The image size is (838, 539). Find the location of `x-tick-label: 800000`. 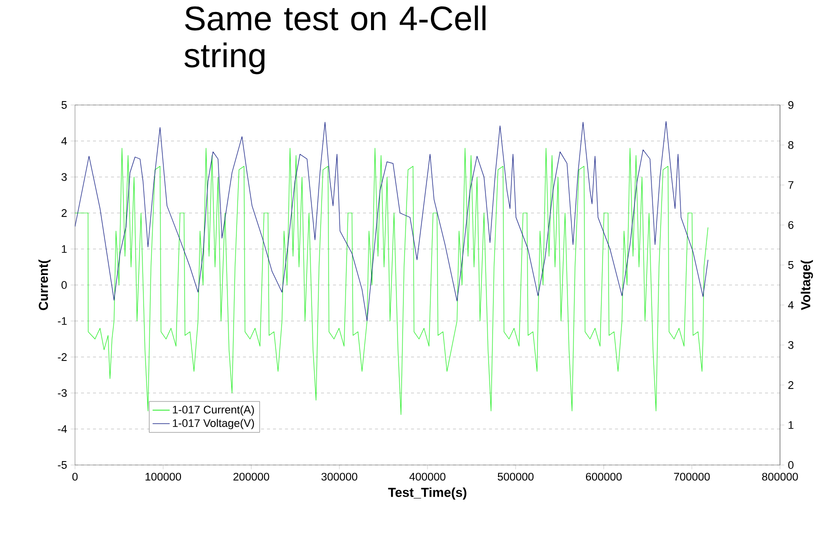

x-tick-label: 800000 is located at coordinates (780, 476).